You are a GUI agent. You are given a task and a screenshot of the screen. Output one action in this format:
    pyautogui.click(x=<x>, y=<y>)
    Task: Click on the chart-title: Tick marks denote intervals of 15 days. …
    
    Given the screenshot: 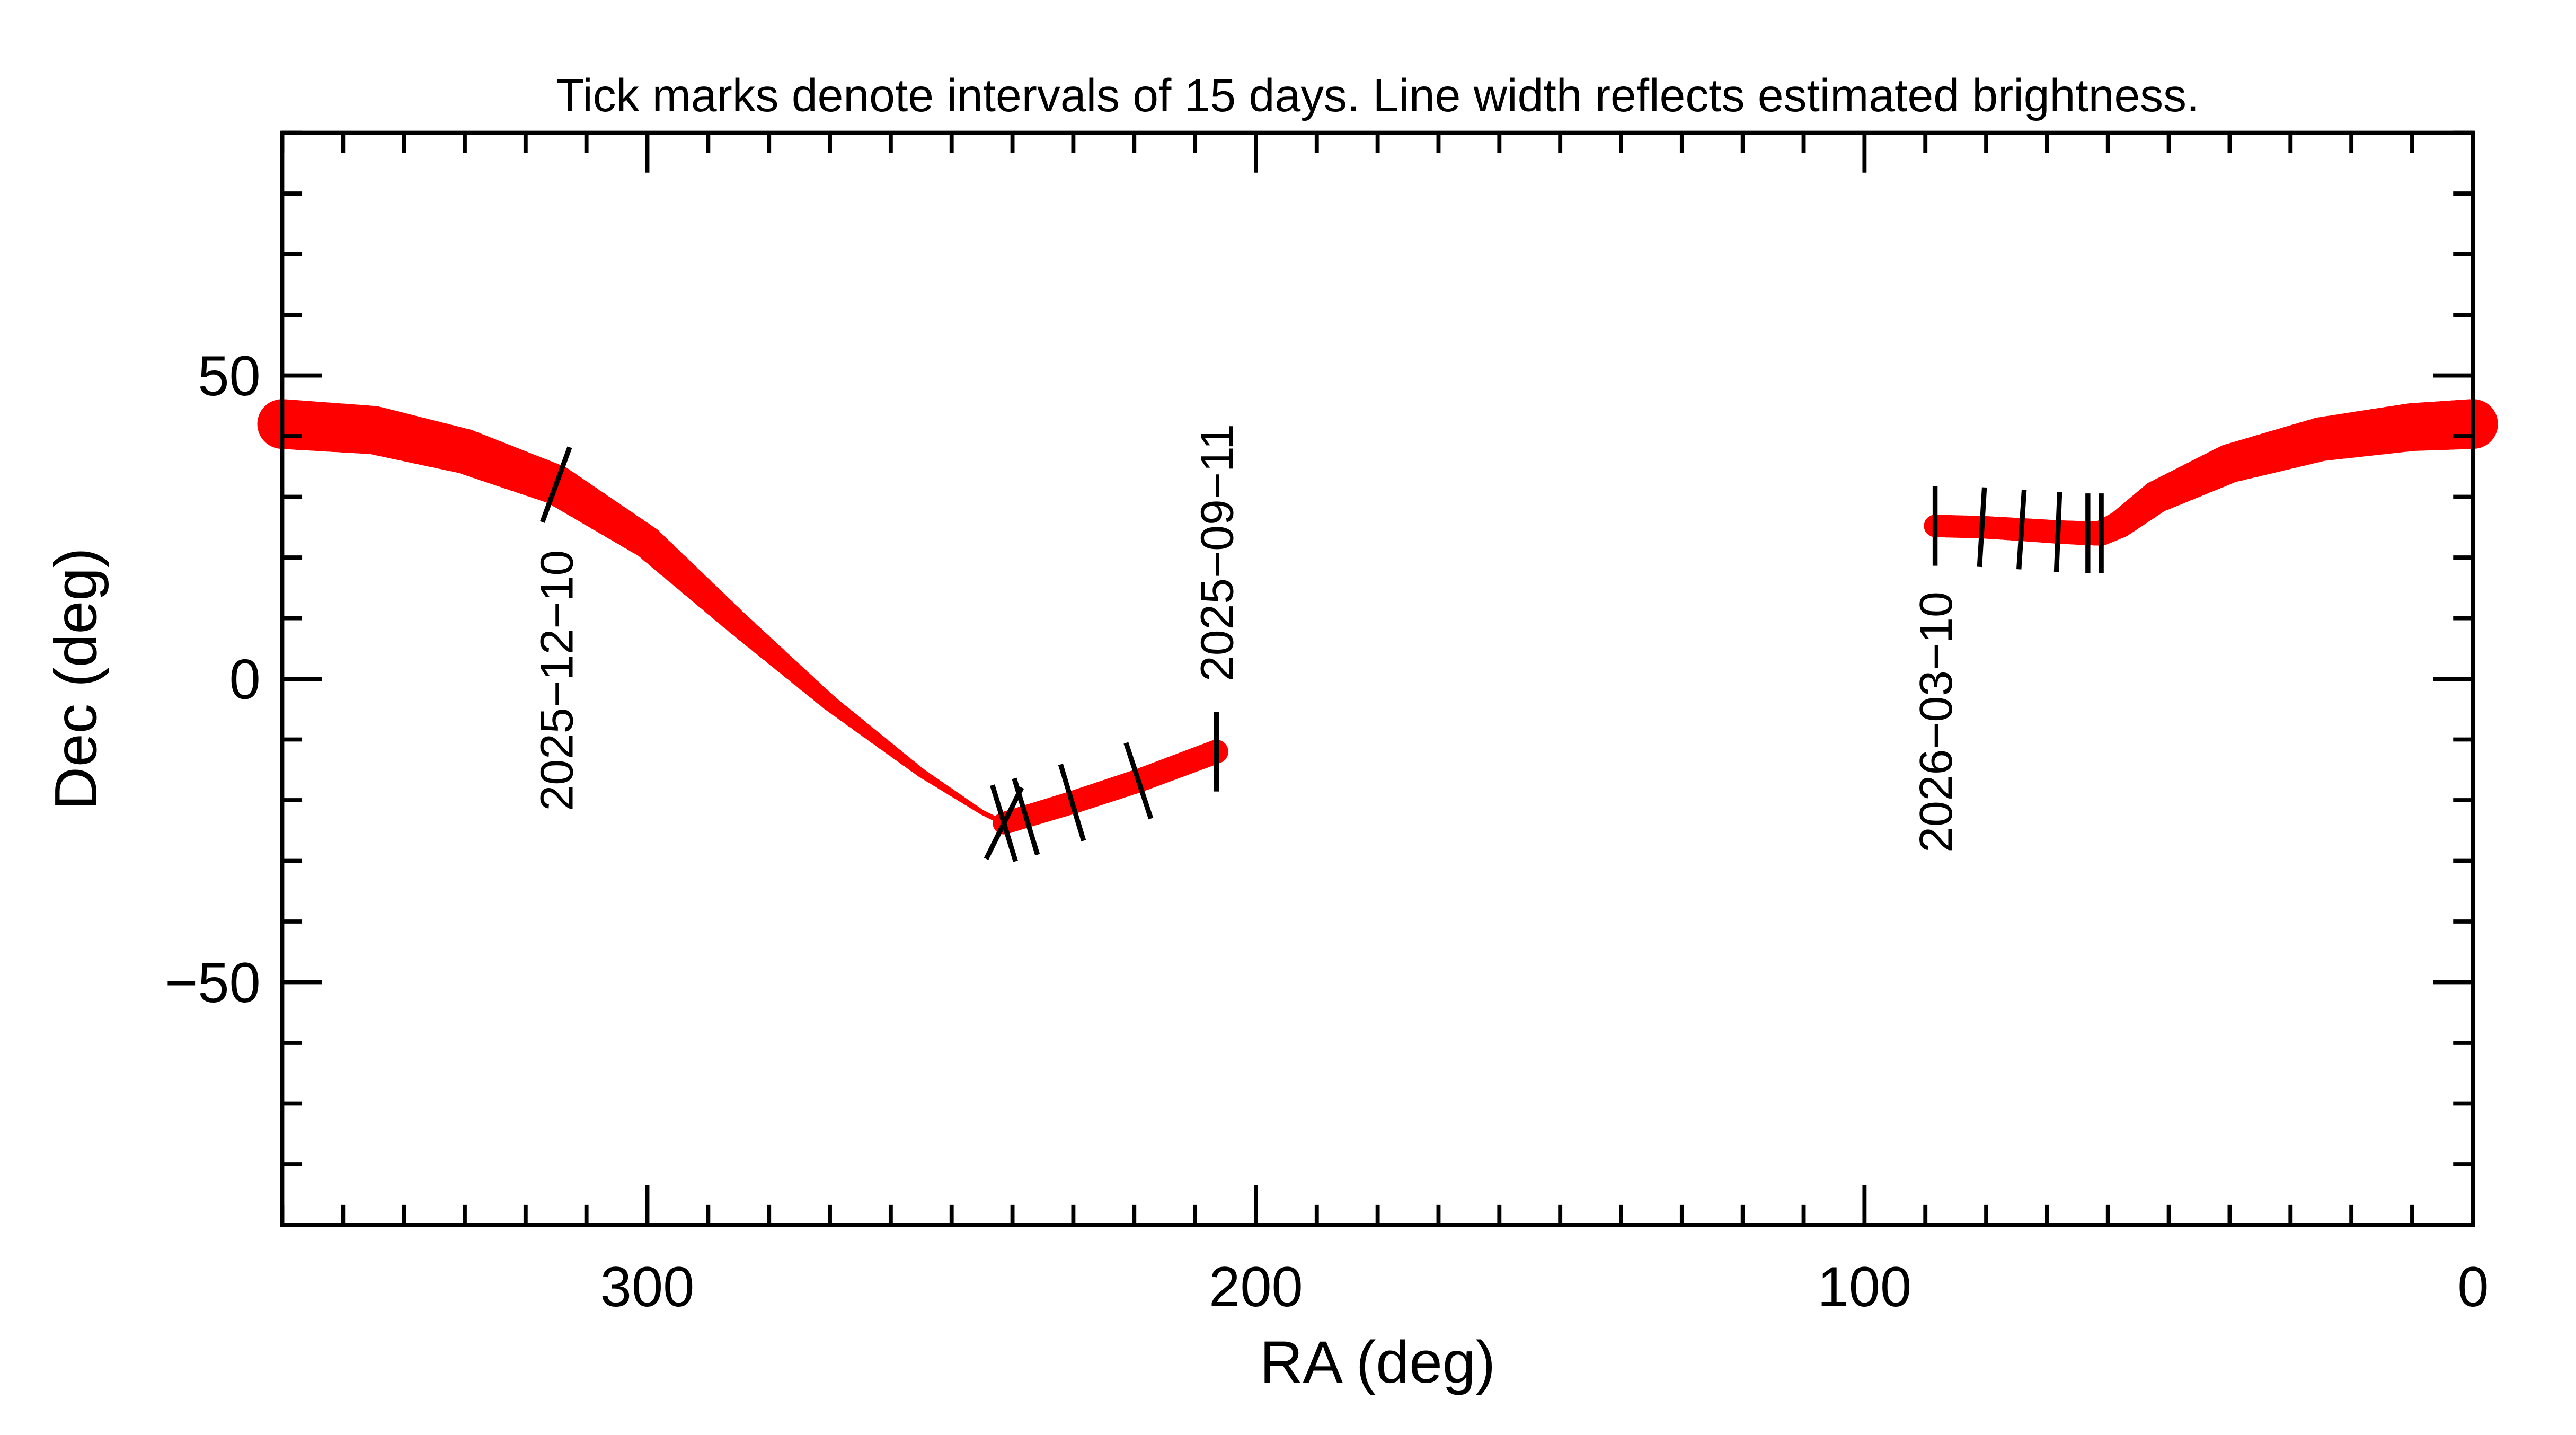 What is the action you would take?
    pyautogui.click(x=1377, y=95)
    